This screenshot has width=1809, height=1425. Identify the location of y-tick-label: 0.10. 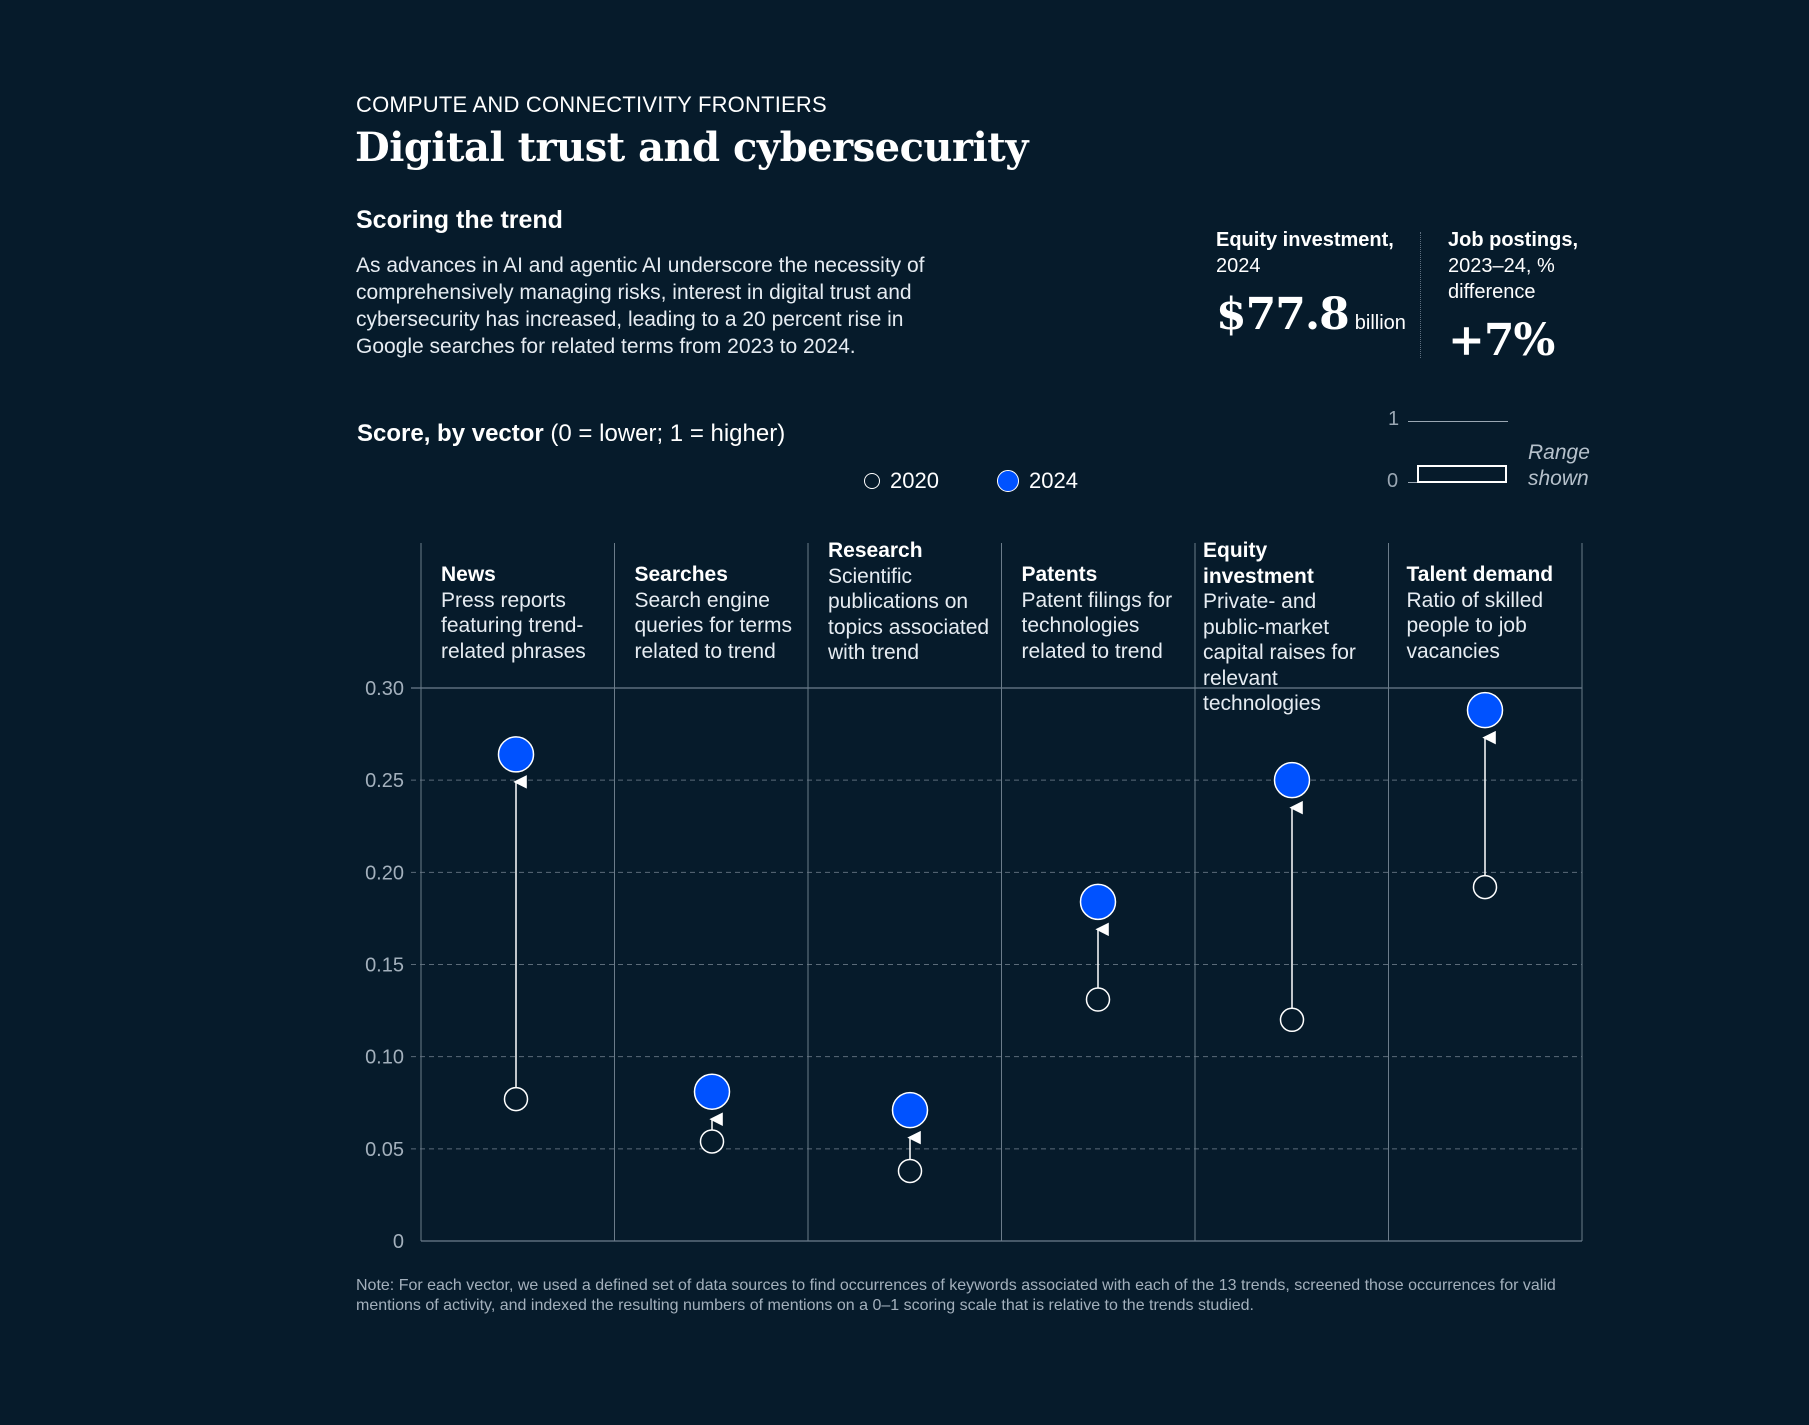
(384, 1058).